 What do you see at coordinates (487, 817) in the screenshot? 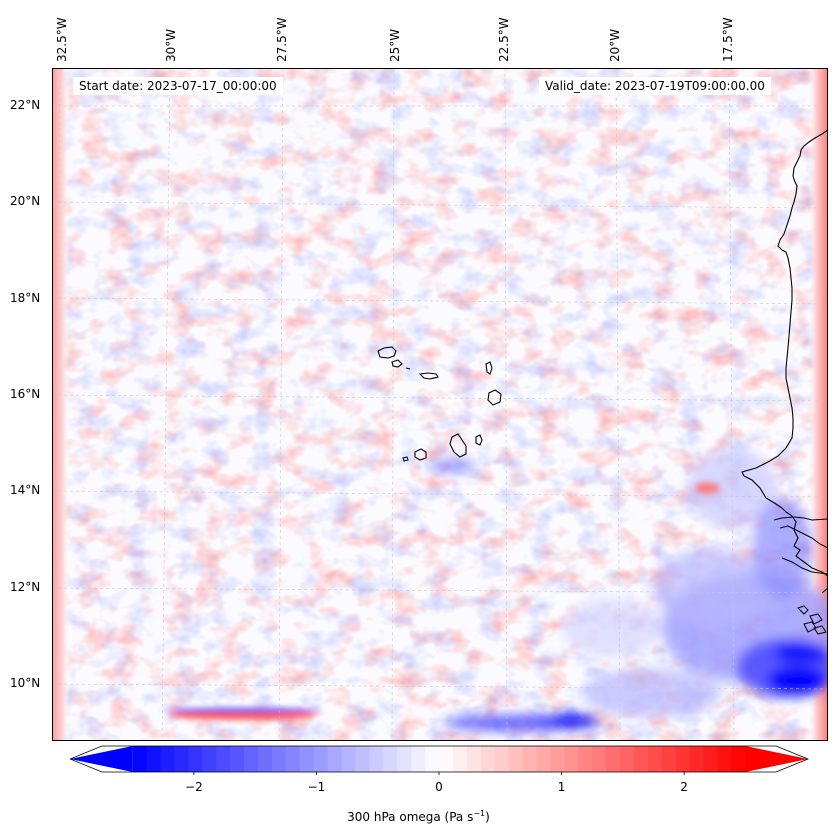
I see `colorbar-label-close: )` at bounding box center [487, 817].